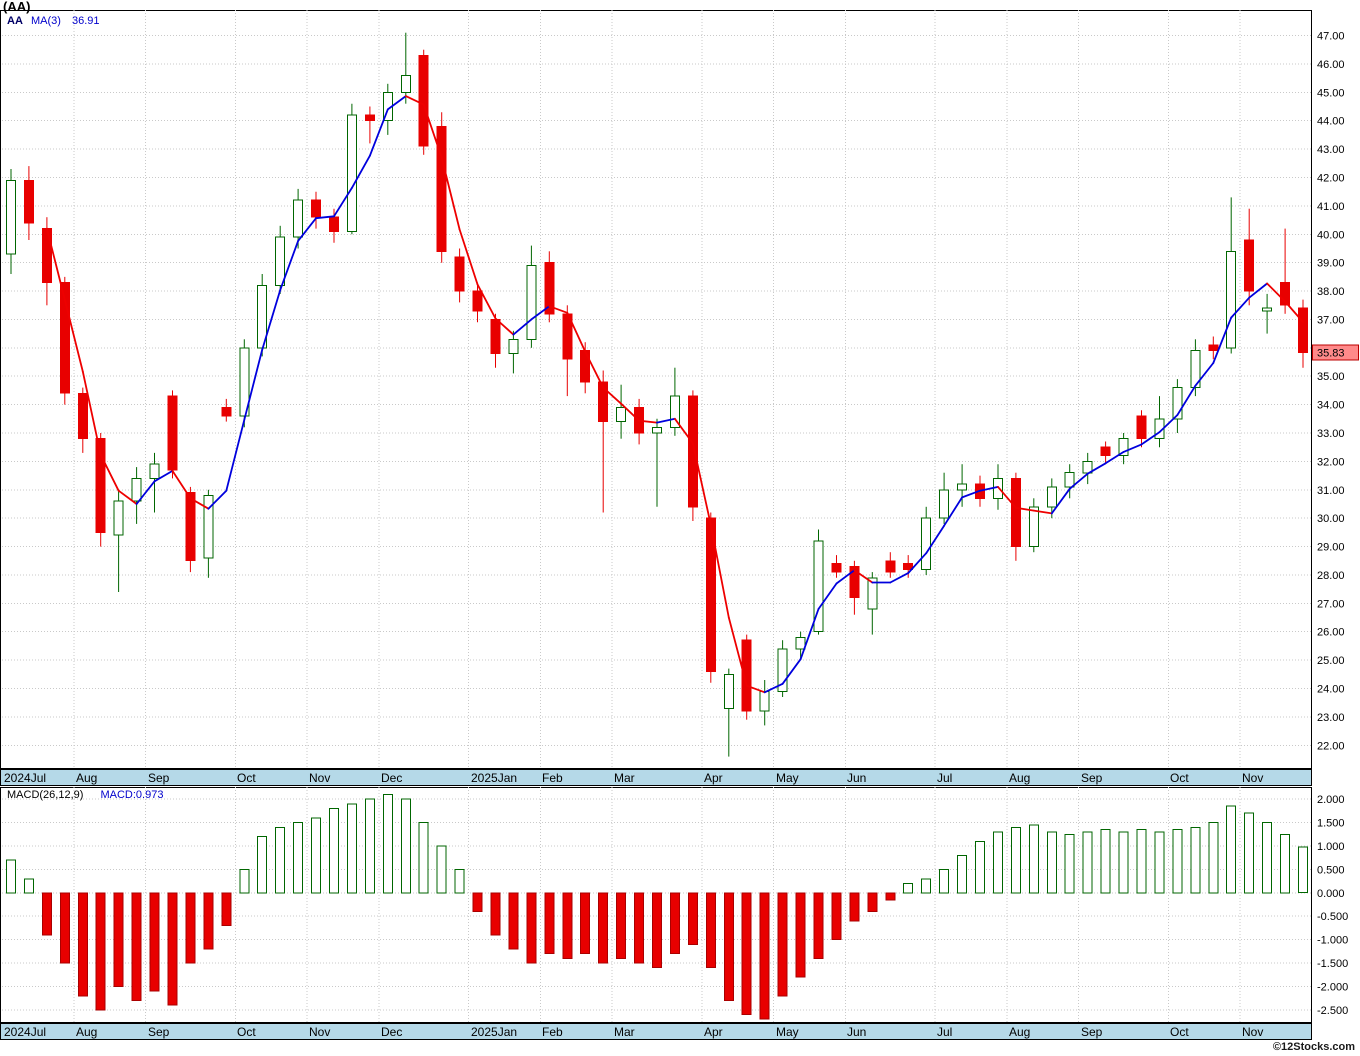 The image size is (1360, 1056). What do you see at coordinates (944, 1032) in the screenshot?
I see `svg-text: Jul` at bounding box center [944, 1032].